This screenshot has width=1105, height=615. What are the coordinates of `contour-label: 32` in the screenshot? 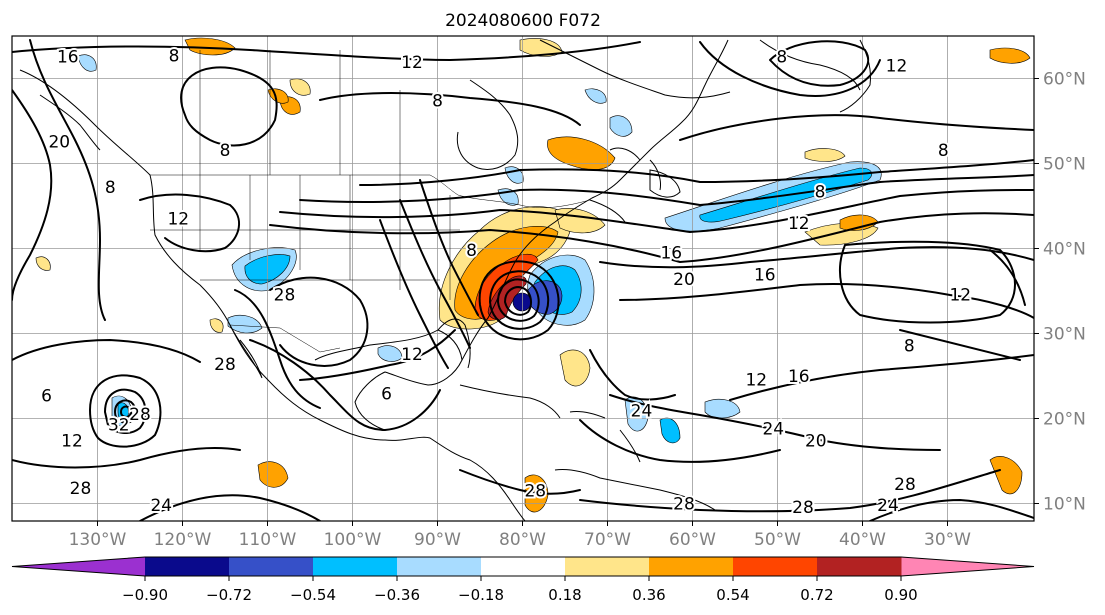 It's located at (119, 425).